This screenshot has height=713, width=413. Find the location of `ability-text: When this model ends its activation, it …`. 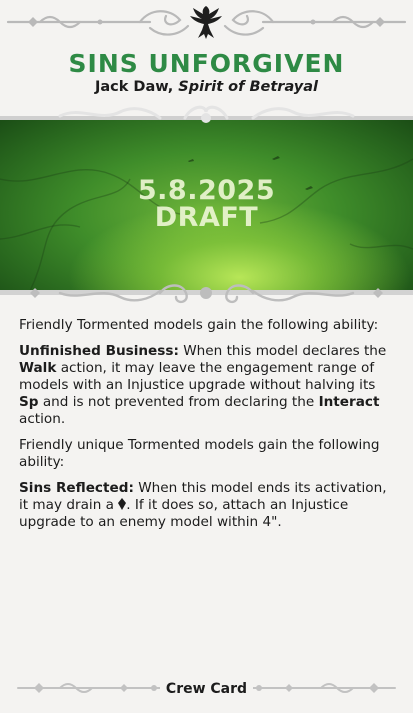

ability-text: When this model ends its activation, it … is located at coordinates (203, 496).